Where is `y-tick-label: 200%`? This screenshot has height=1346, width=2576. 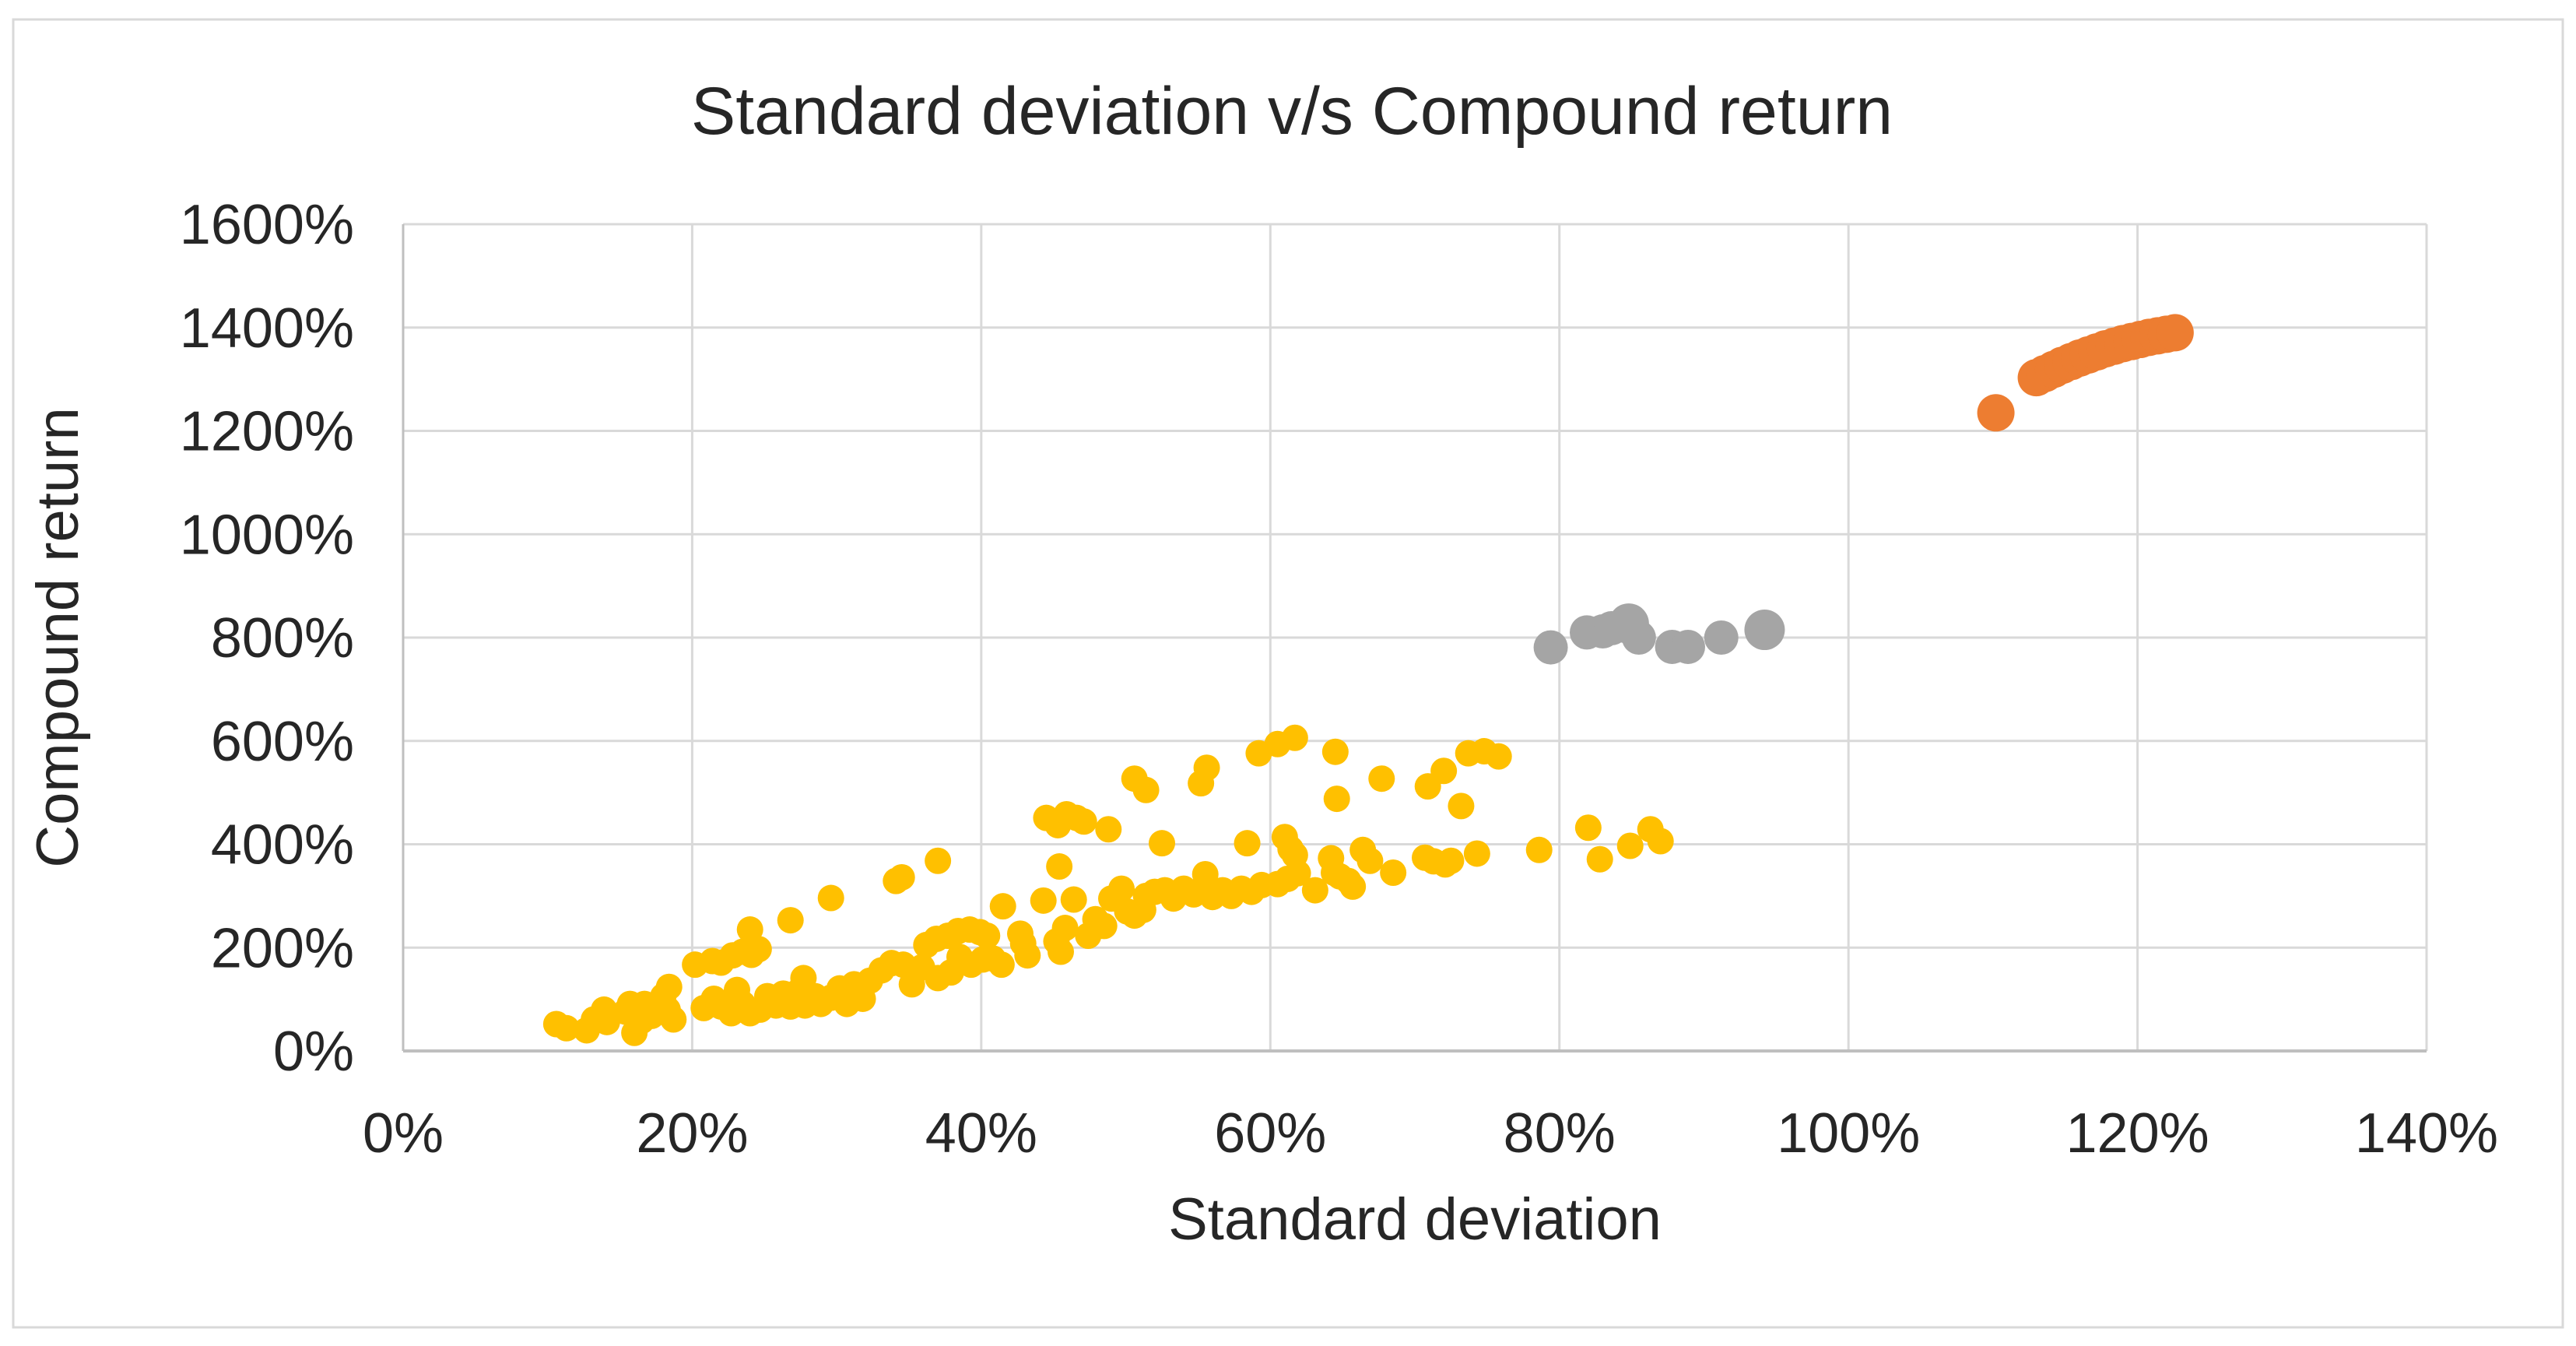 y-tick-label: 200% is located at coordinates (283, 948).